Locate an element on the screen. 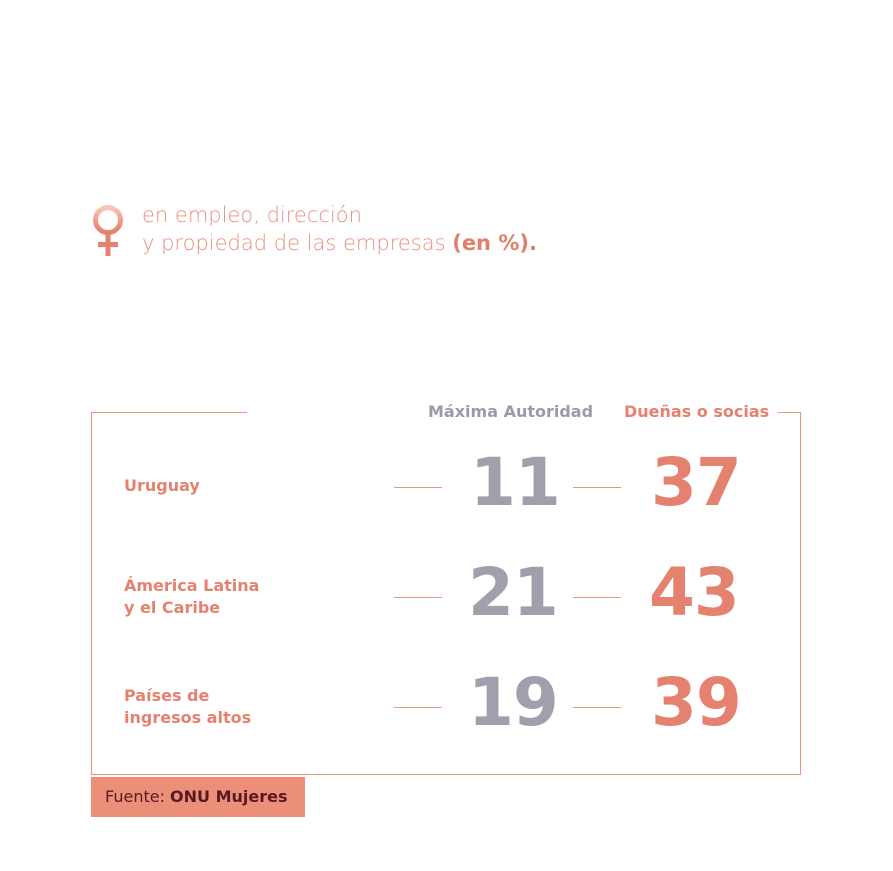 Image resolution: width=893 pixels, height=871 pixels. value-max-authority: 11 is located at coordinates (515, 482).